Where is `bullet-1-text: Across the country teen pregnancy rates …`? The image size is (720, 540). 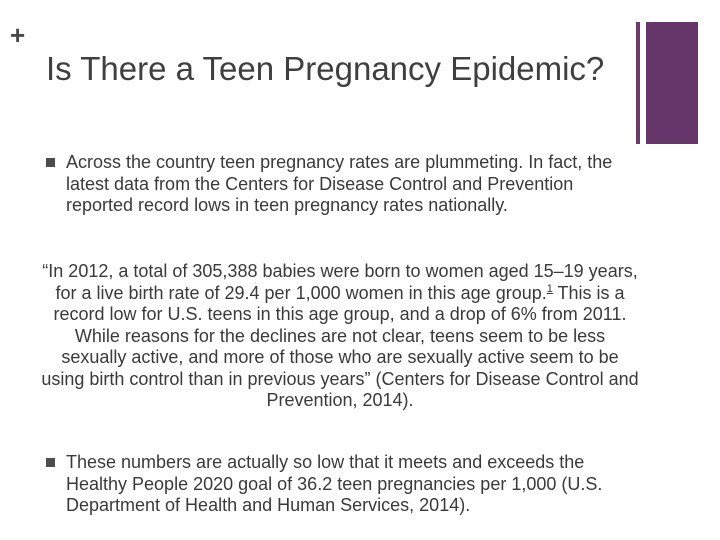 bullet-1-text: Across the country teen pregnancy rates … is located at coordinates (339, 183).